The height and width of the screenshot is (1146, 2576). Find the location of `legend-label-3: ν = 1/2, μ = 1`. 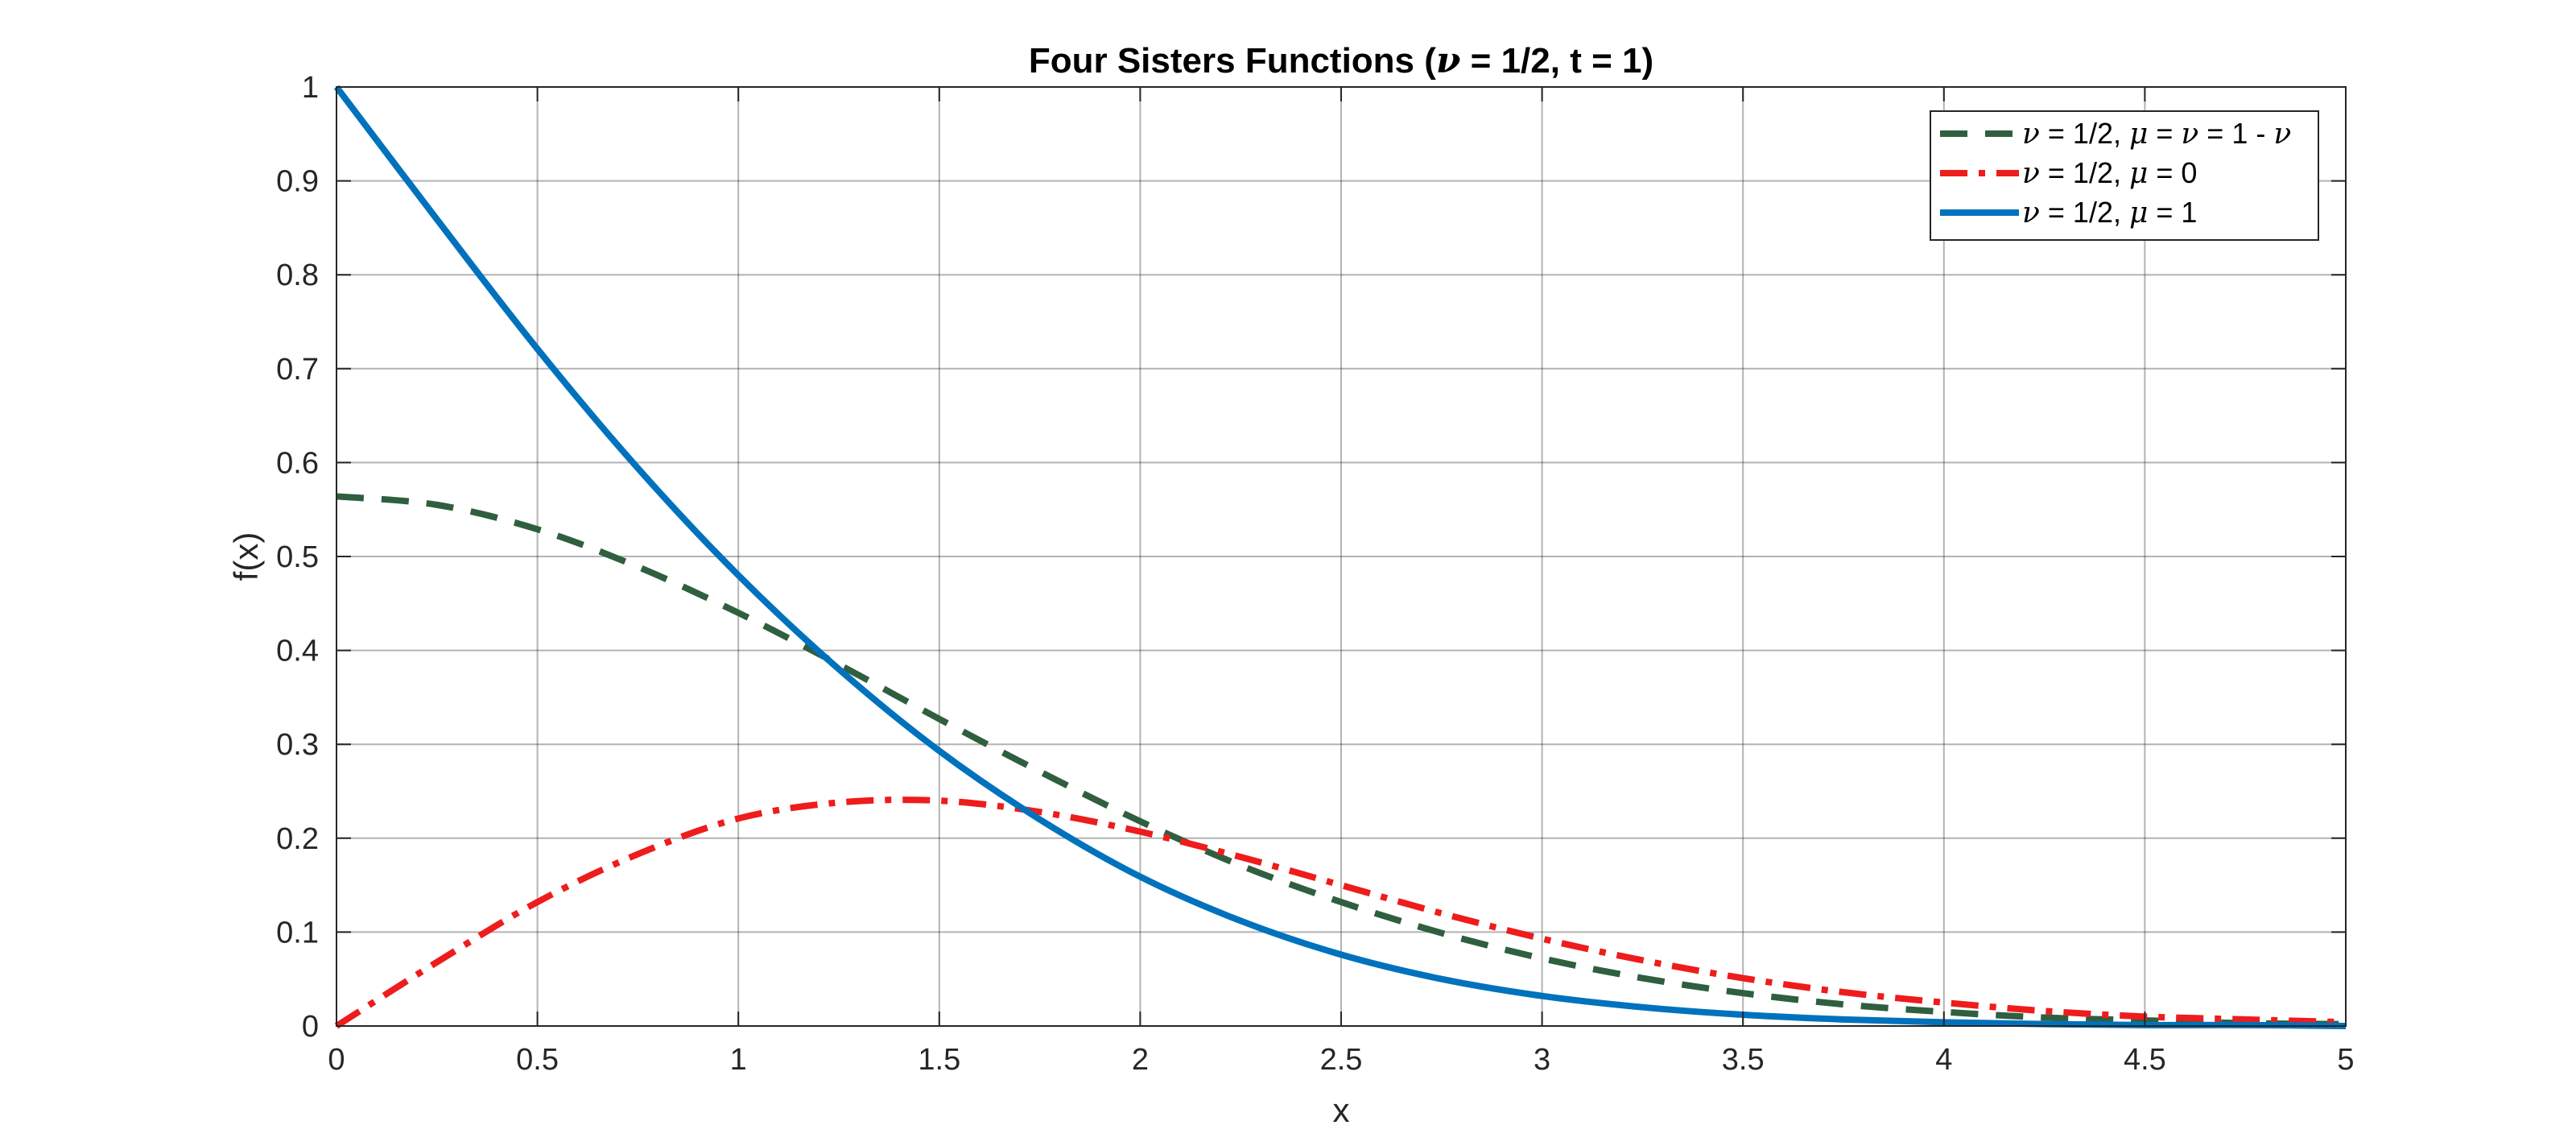

legend-label-3: ν = 1/2, μ = 1 is located at coordinates (2109, 213).